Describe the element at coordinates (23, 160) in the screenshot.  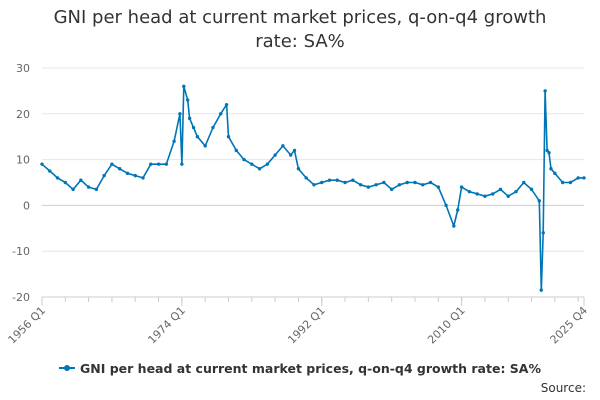
I see `y-tick-label: 10` at that location.